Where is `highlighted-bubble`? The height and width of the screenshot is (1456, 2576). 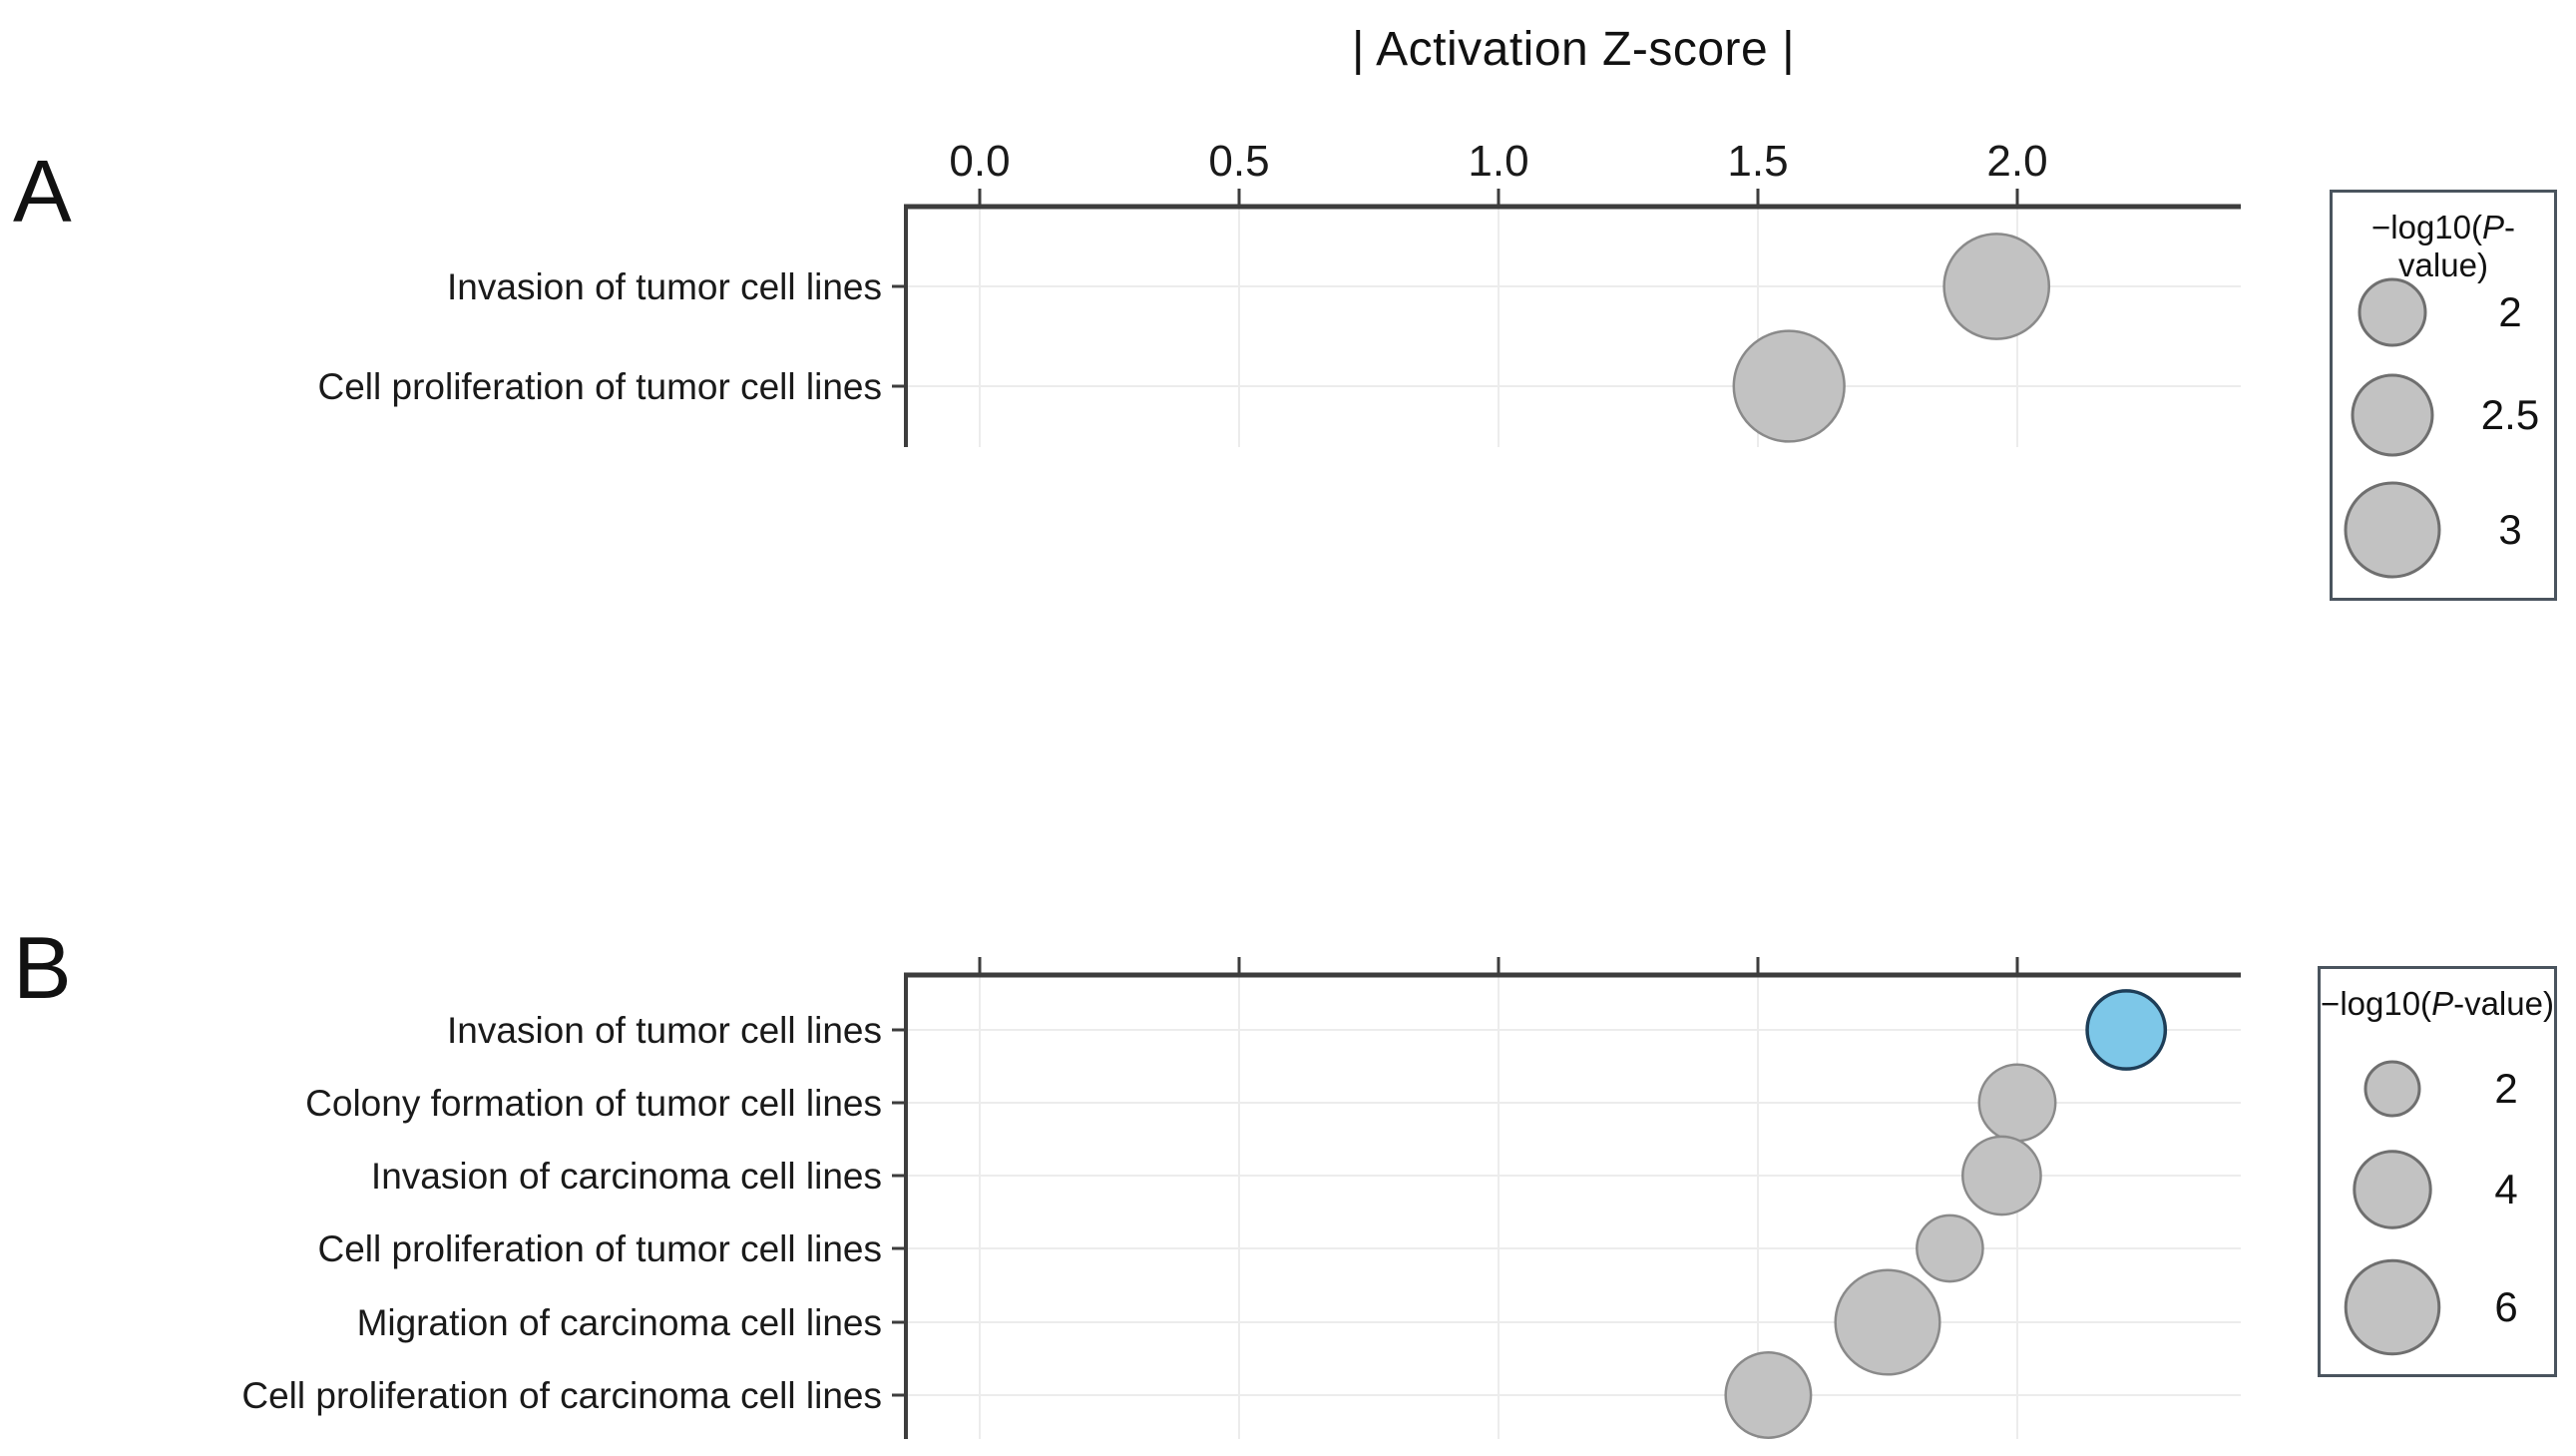
highlighted-bubble is located at coordinates (2126, 1030).